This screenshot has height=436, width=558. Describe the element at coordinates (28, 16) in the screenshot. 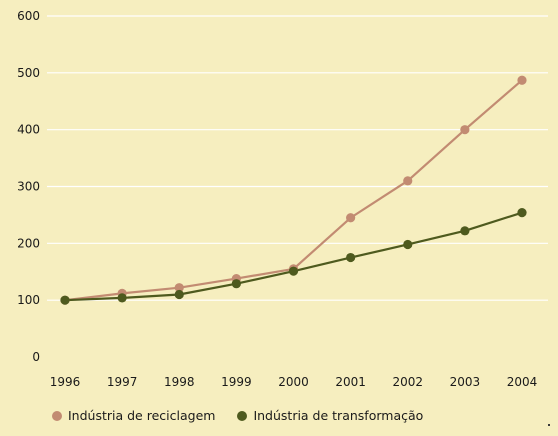

I see `y-tick-label-600: 600` at that location.